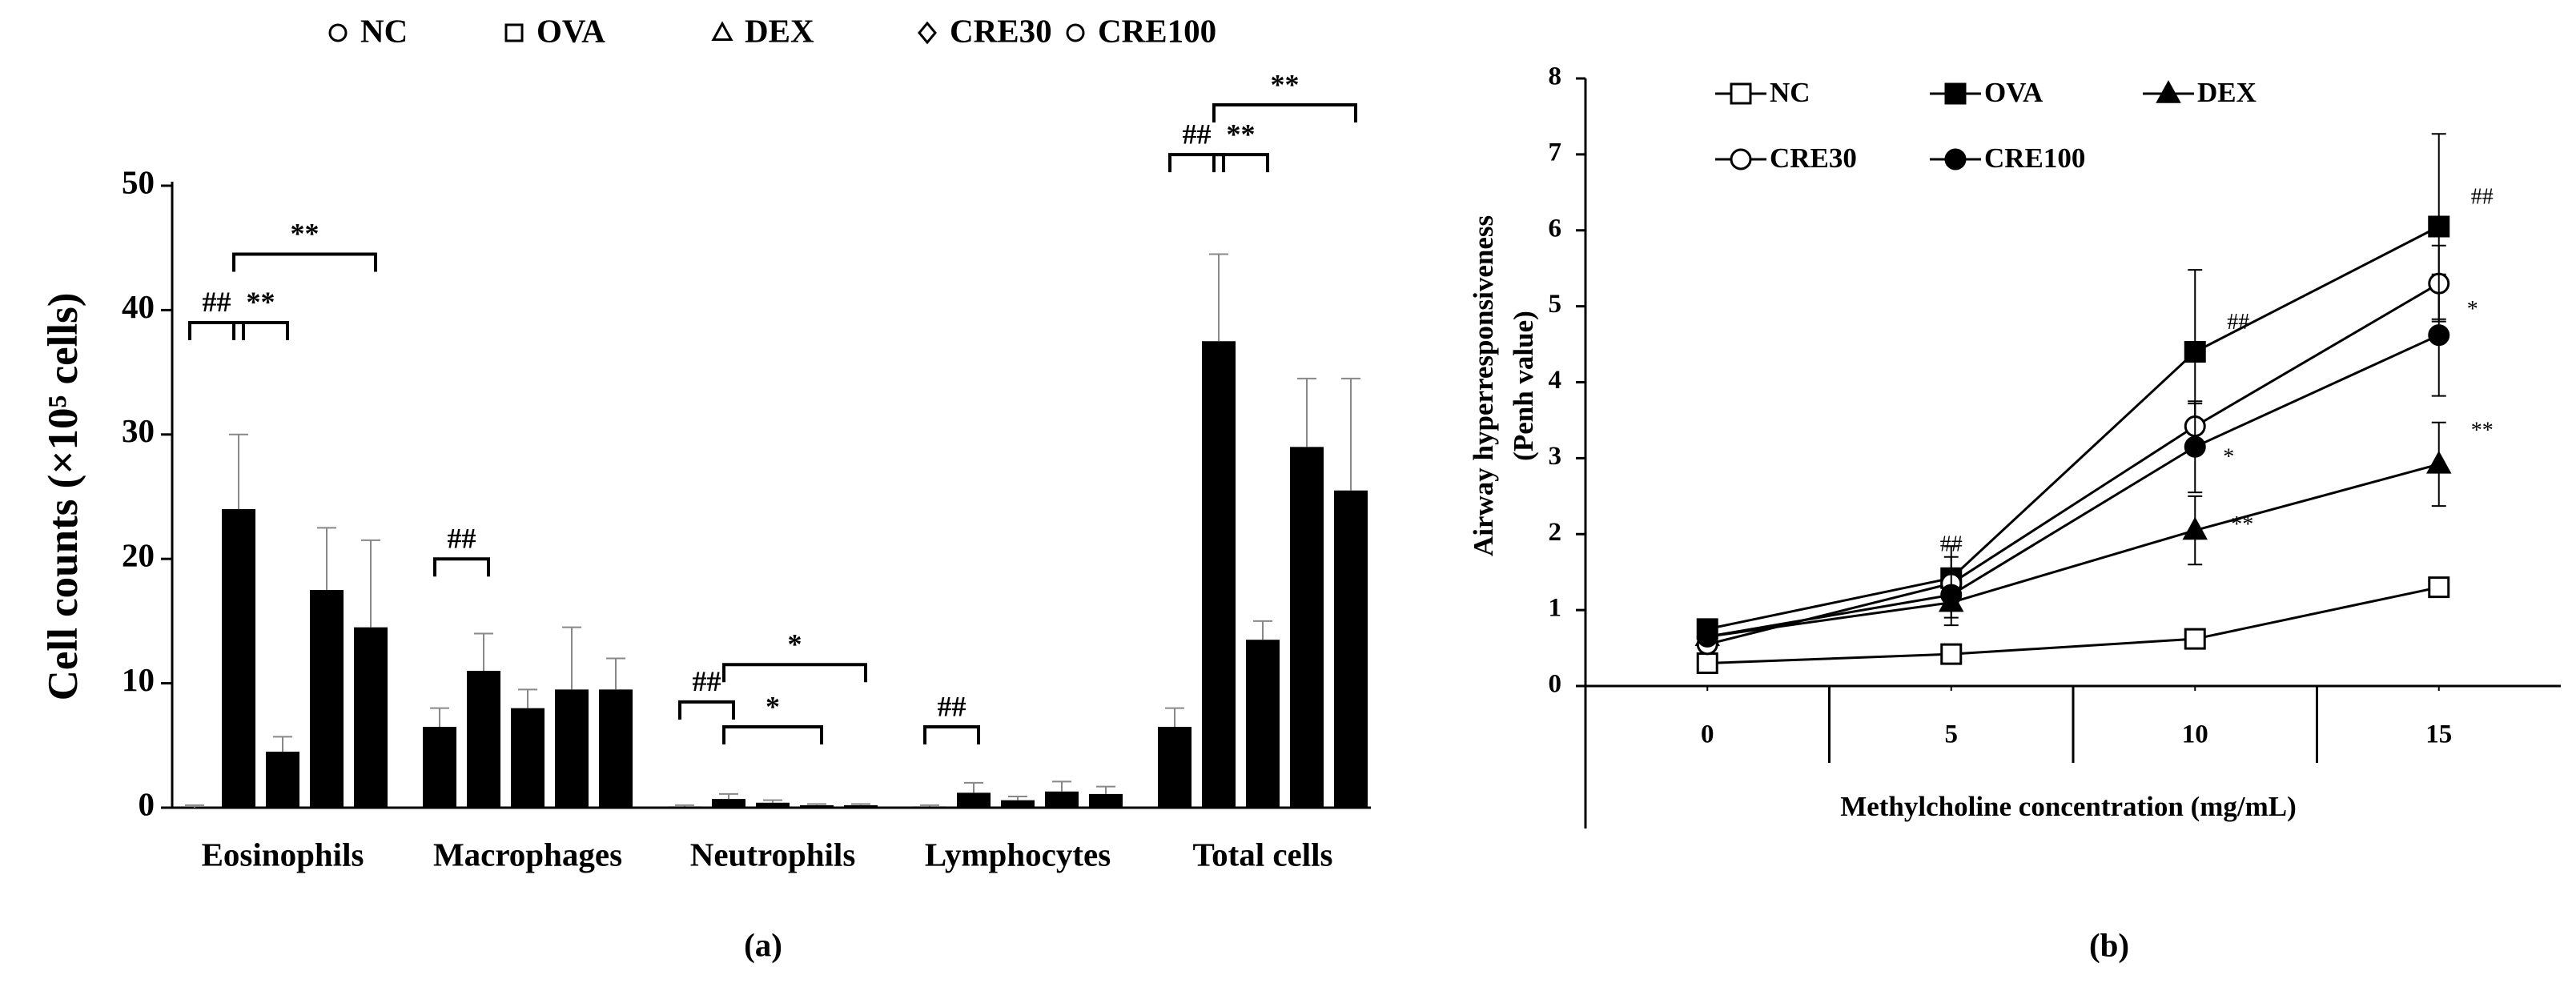  Describe the element at coordinates (1555, 76) in the screenshot. I see `y-tick-label: 8` at that location.